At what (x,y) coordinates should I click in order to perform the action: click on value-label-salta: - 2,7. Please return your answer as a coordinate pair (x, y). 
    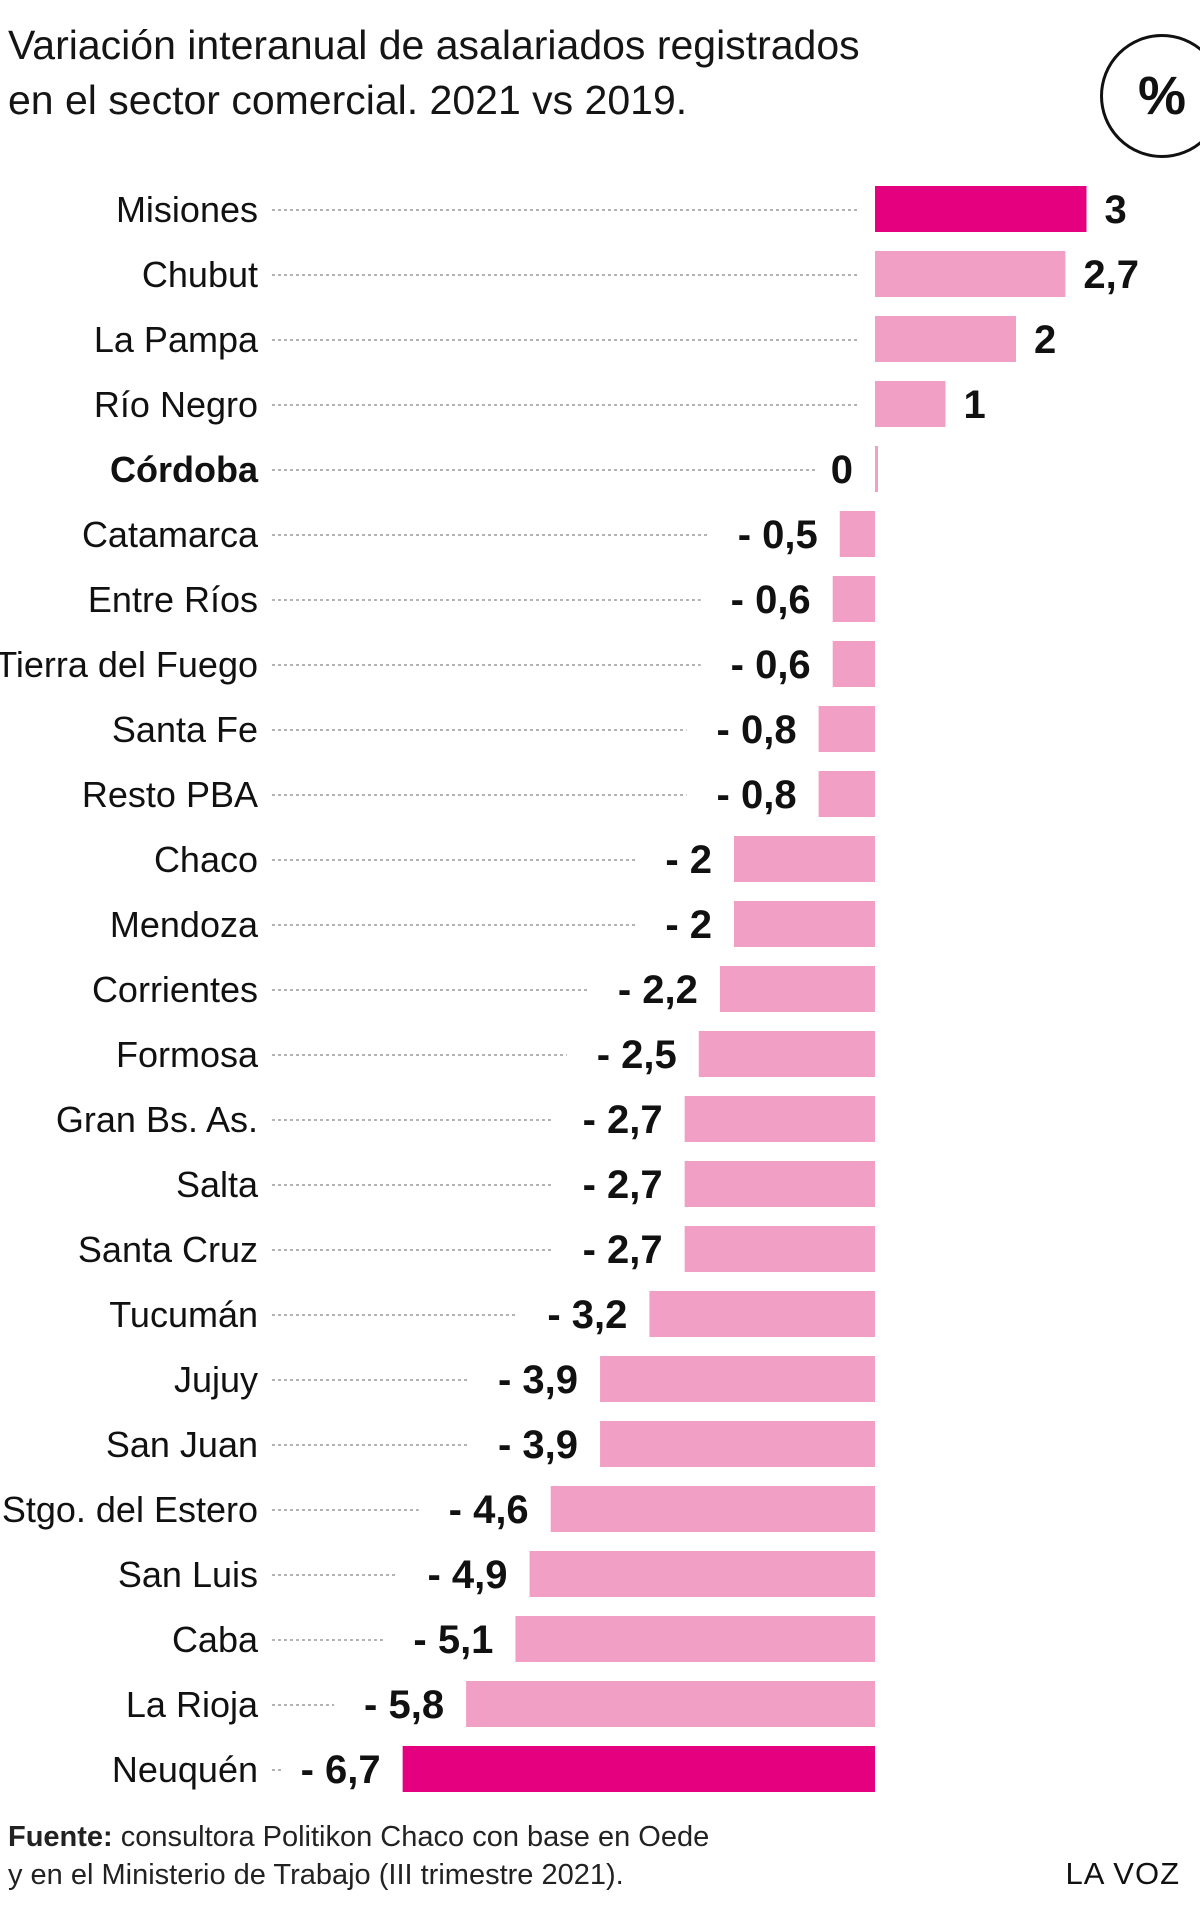
    Looking at the image, I should click on (623, 1185).